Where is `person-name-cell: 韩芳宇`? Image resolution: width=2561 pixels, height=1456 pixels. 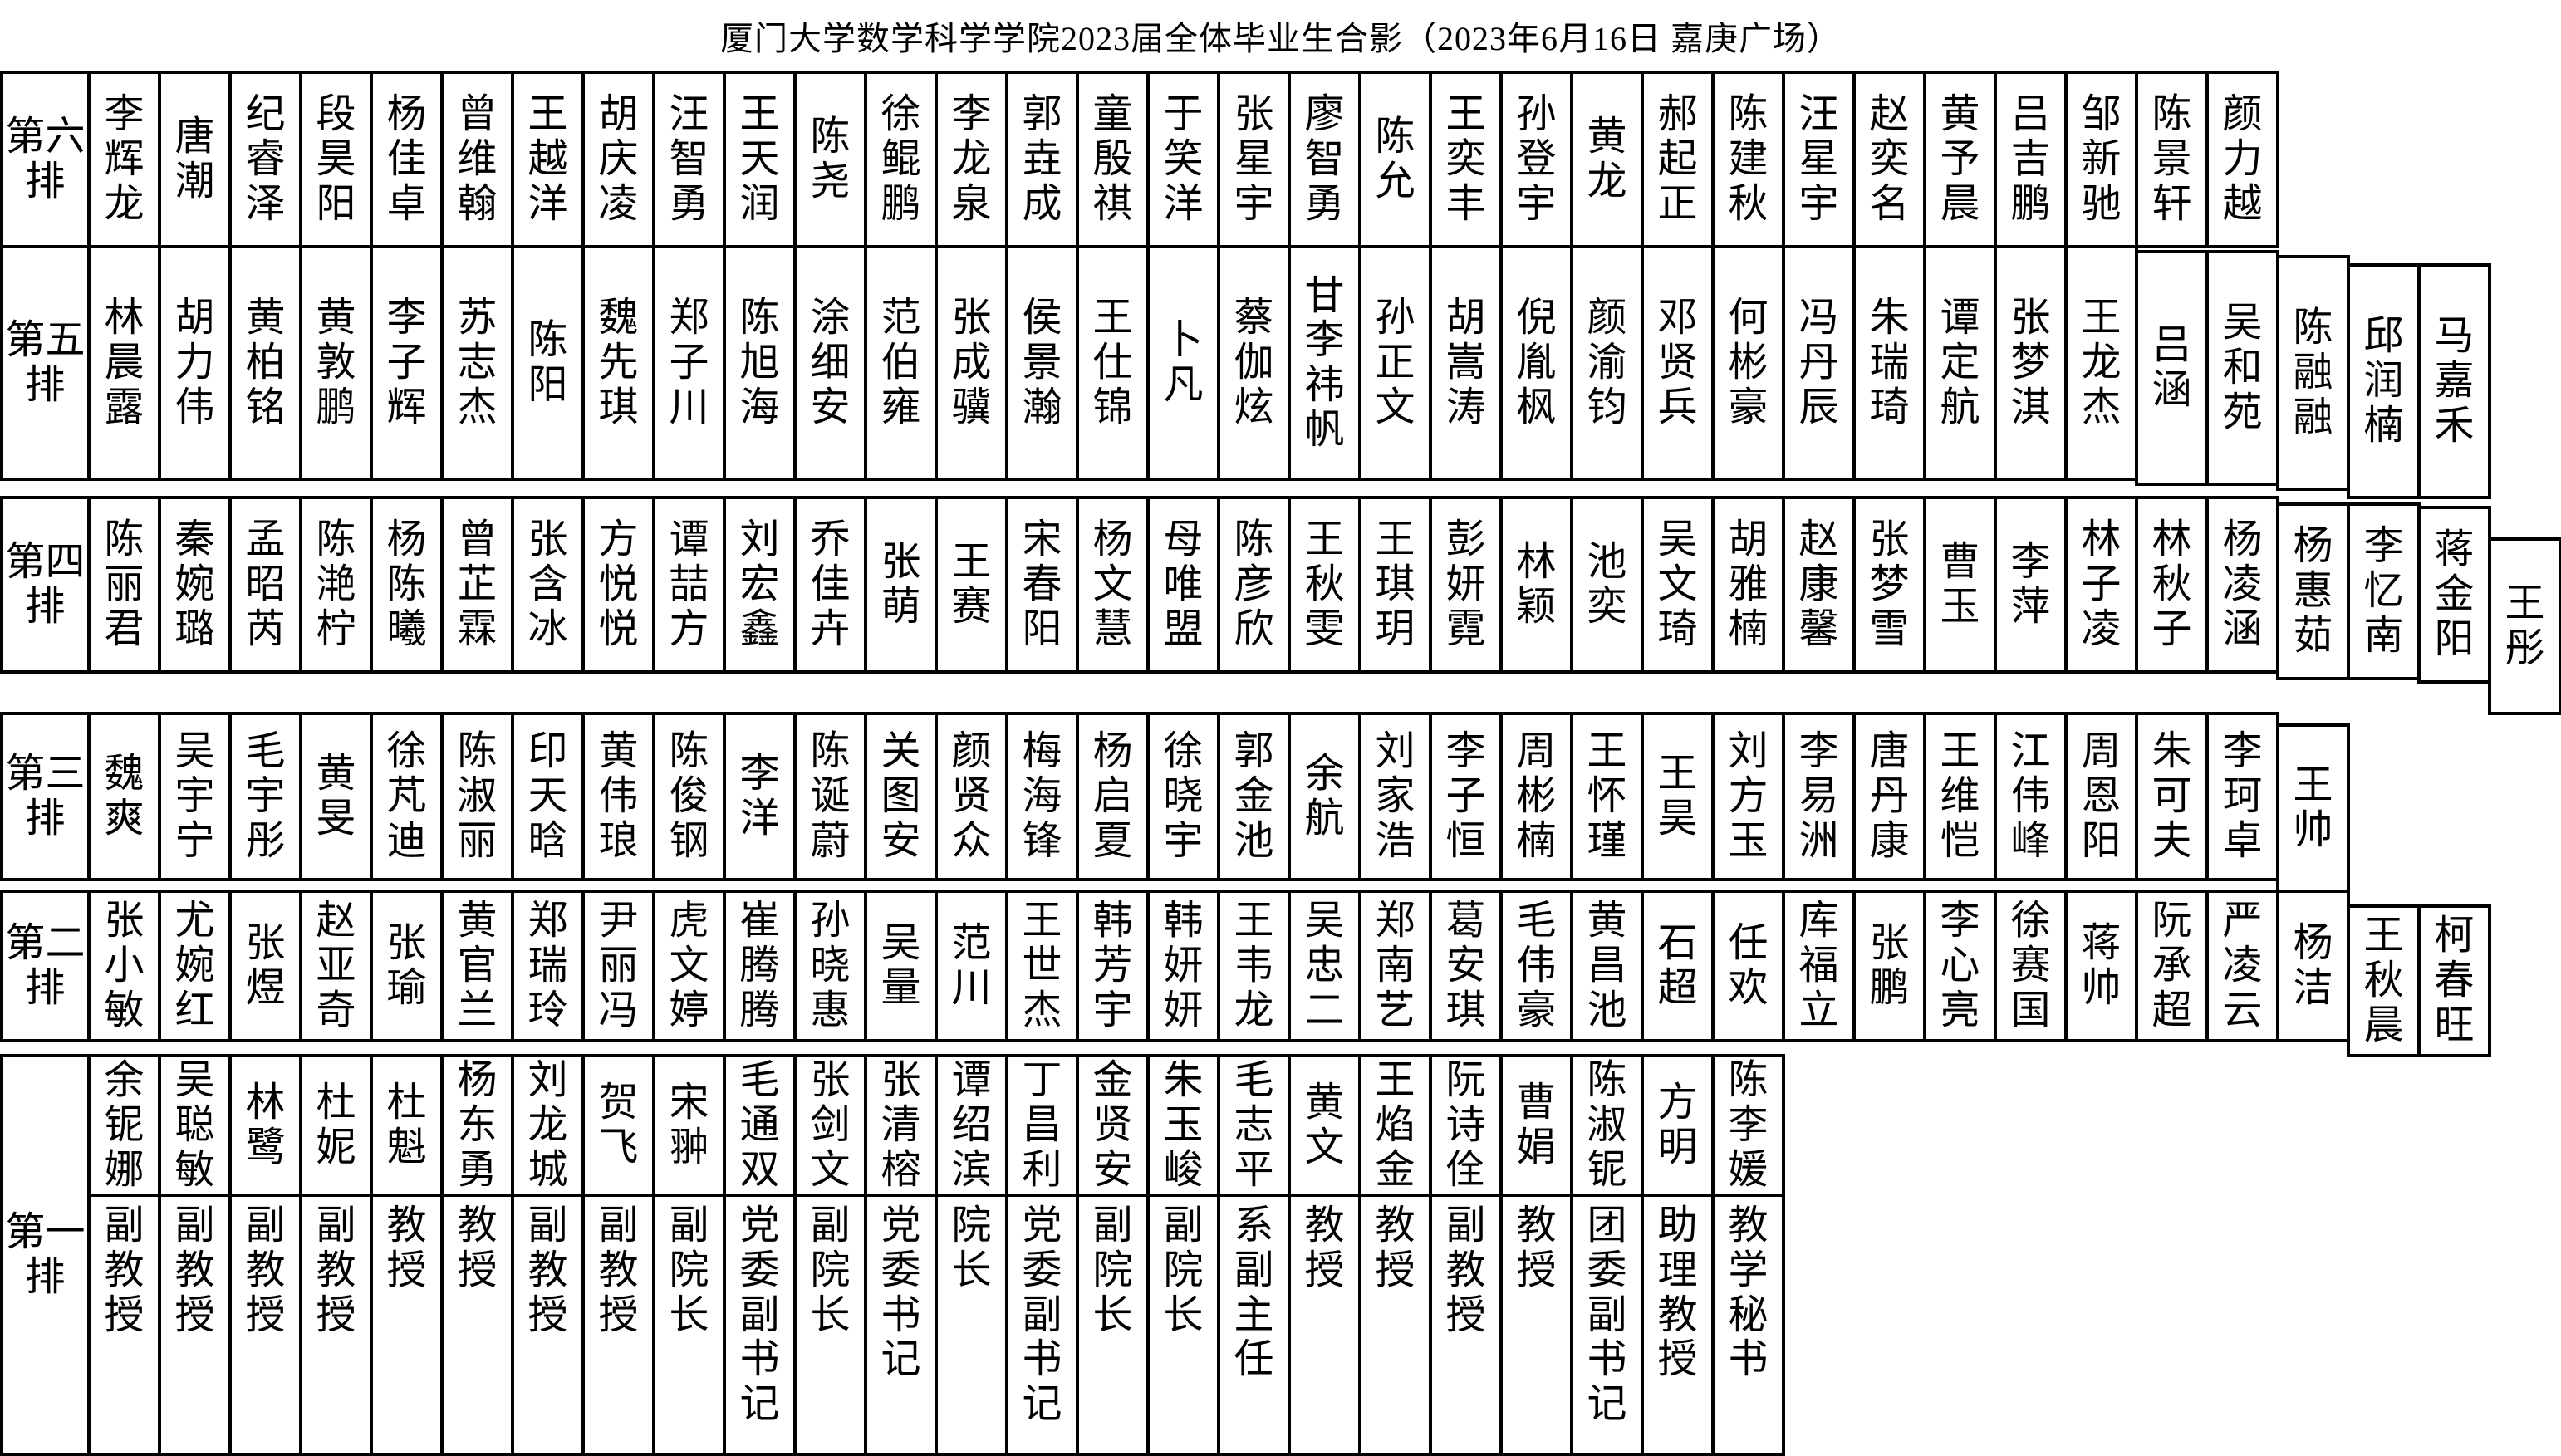
person-name-cell: 韩芳宇 is located at coordinates (1113, 966).